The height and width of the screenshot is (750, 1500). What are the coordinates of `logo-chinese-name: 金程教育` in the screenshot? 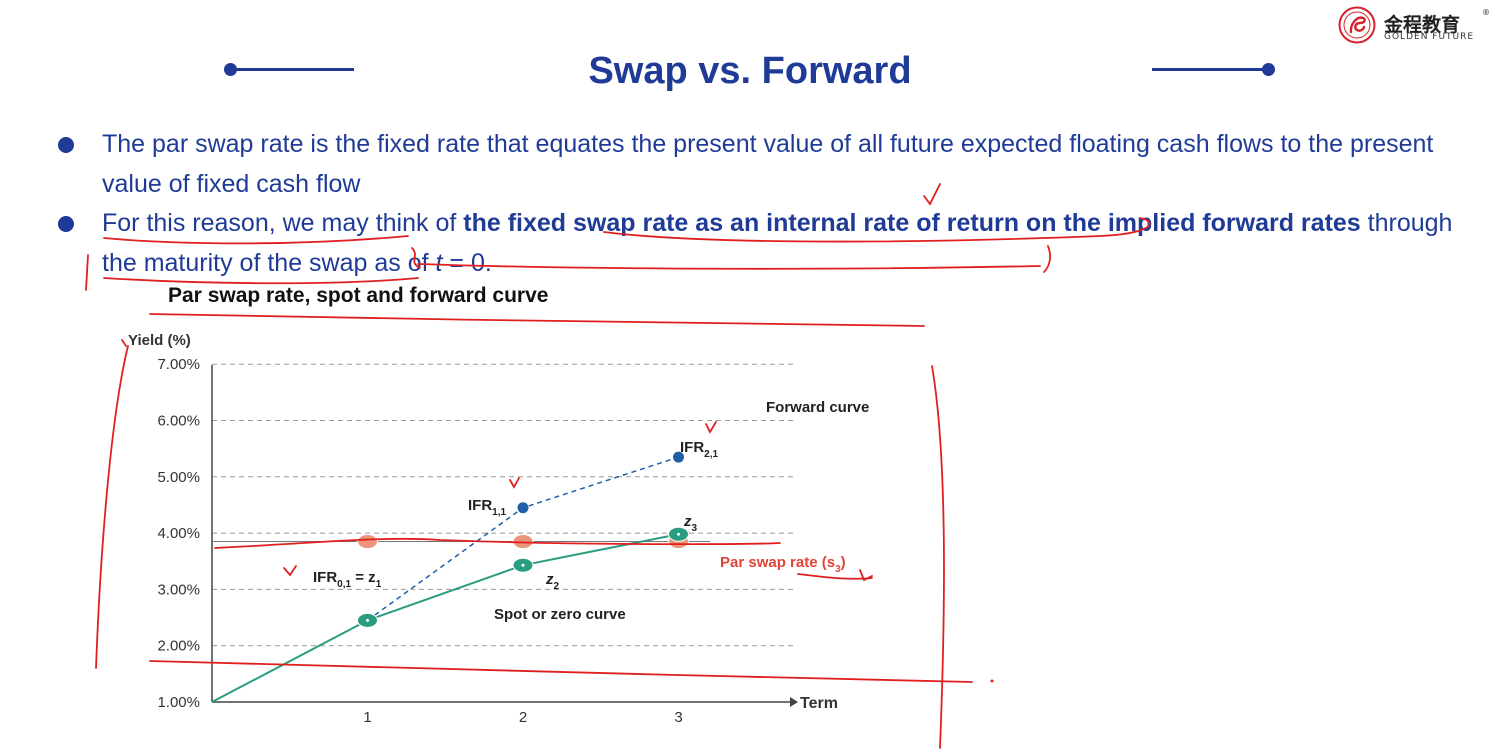 It's located at (1422, 25).